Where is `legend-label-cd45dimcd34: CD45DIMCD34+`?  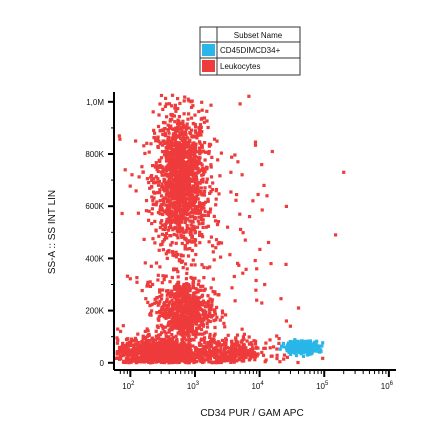
legend-label-cd45dimcd34: CD45DIMCD34+ is located at coordinates (250, 50).